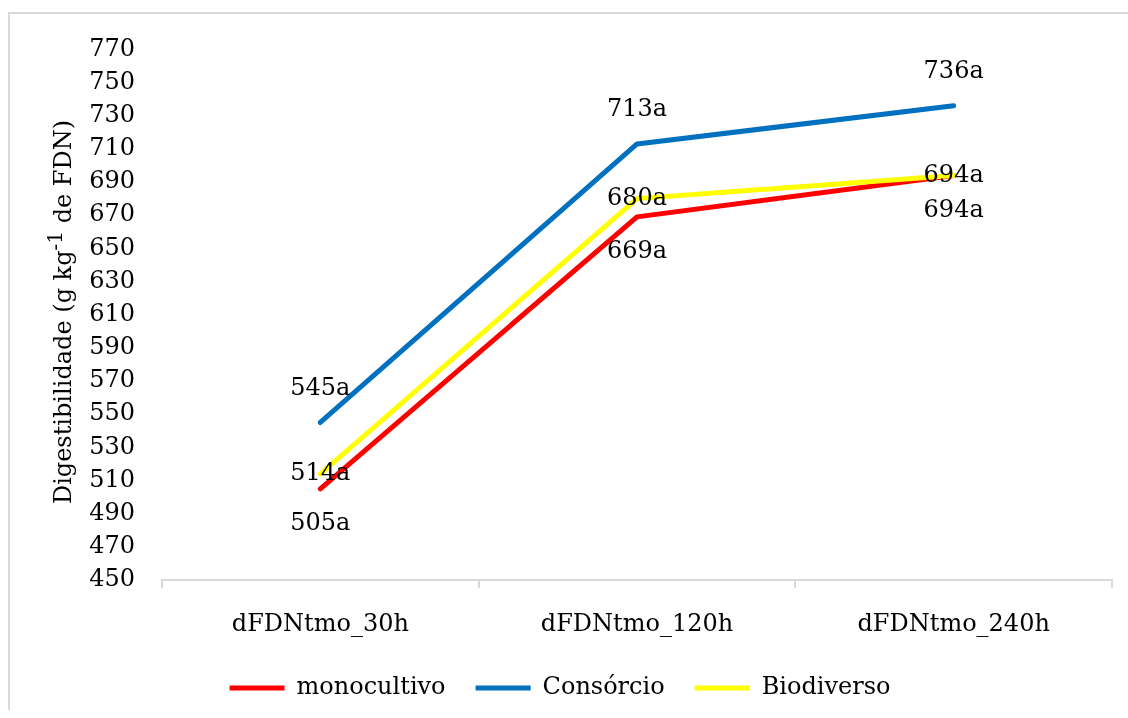  Describe the element at coordinates (112, 578) in the screenshot. I see `y-tick-label: 450` at that location.